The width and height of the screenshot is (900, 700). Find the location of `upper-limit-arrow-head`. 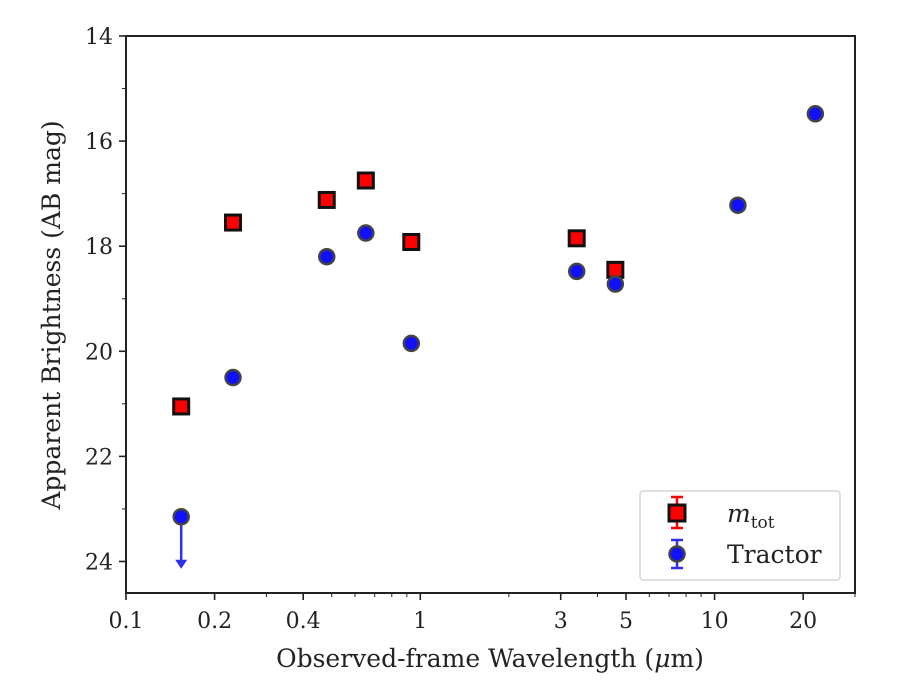

upper-limit-arrow-head is located at coordinates (181, 564).